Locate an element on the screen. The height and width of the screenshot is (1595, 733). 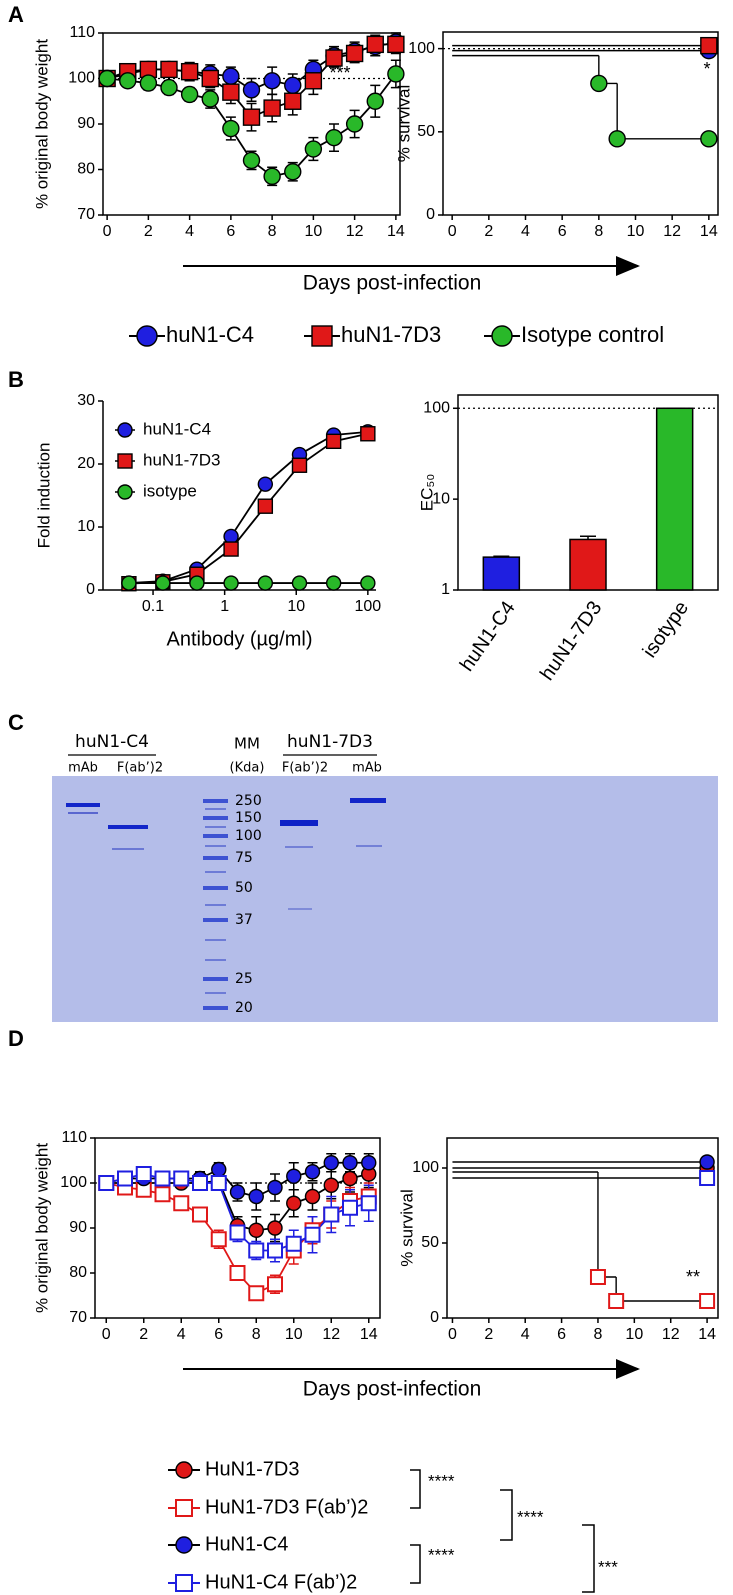
y-axis-label: % original body weight is located at coordinates (41, 1228).